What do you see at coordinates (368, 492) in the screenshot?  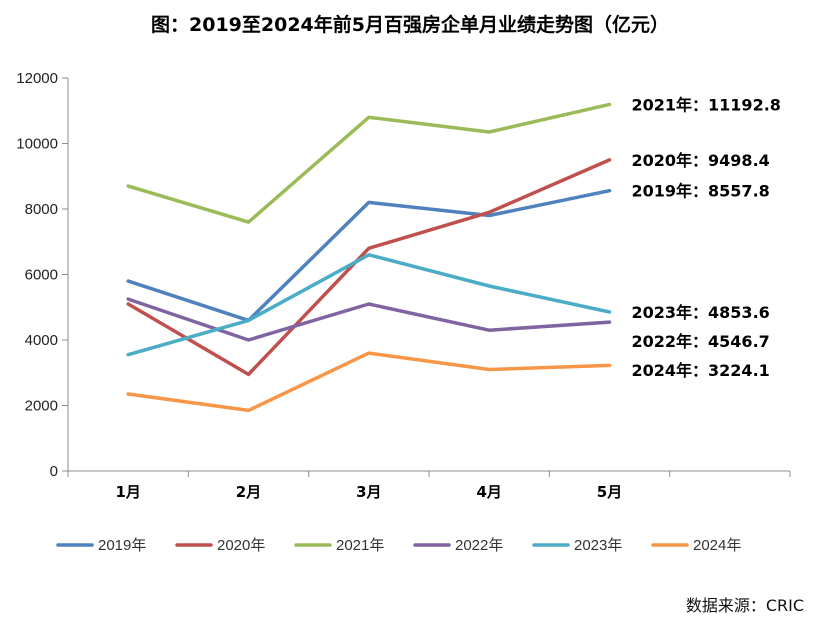 I see `x-tick-label: 3月` at bounding box center [368, 492].